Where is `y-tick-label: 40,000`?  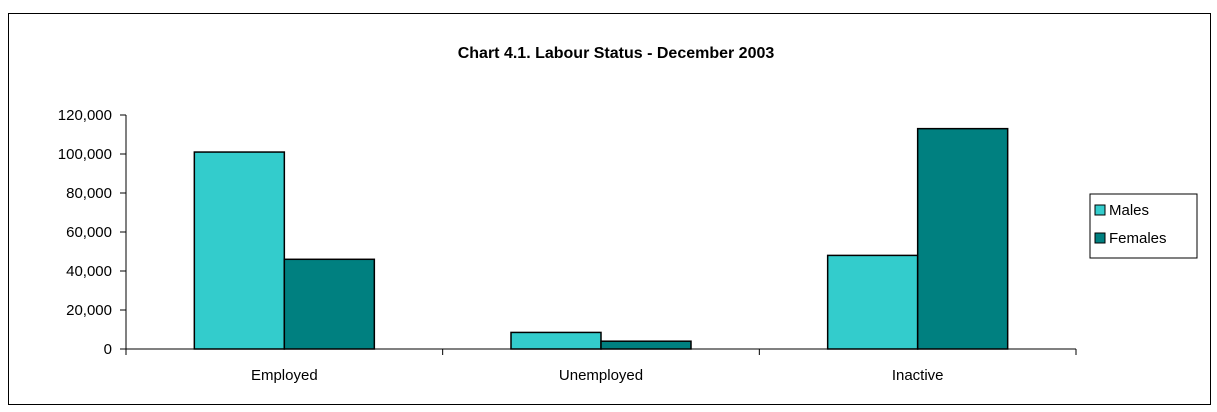
y-tick-label: 40,000 is located at coordinates (89, 271).